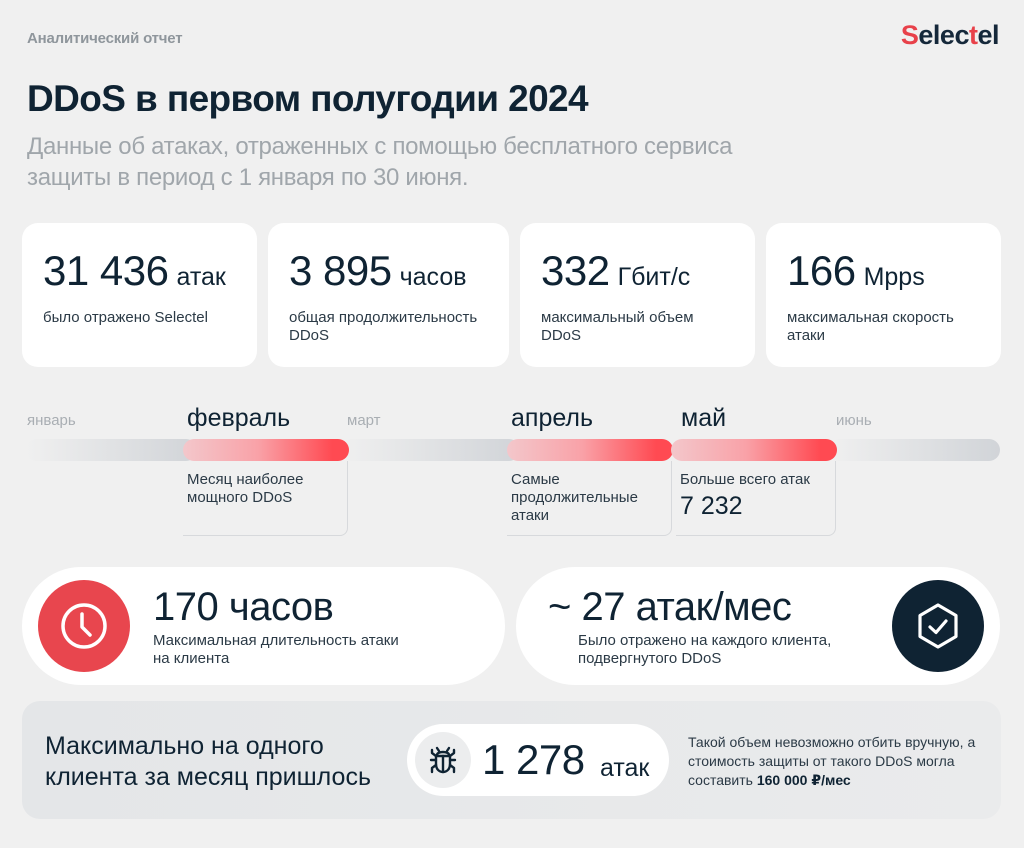  What do you see at coordinates (139, 295) in the screenshot?
I see `stat-card-attacks: 31 436 атак было отражено Selectel` at bounding box center [139, 295].